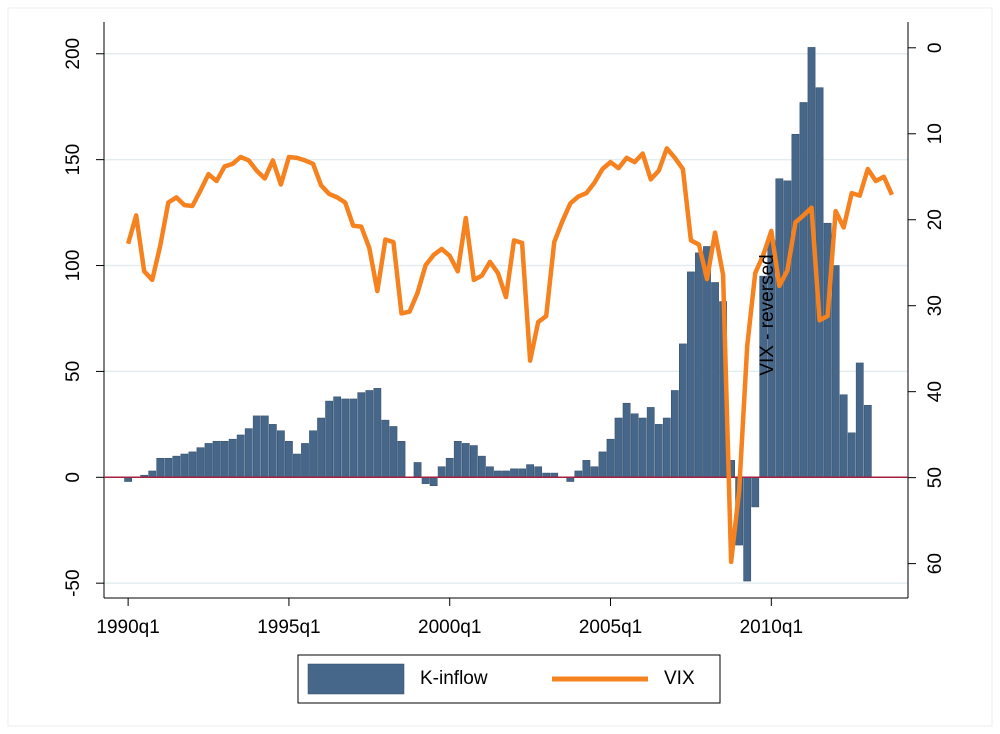 This screenshot has height=734, width=1000. What do you see at coordinates (935, 477) in the screenshot?
I see `y2-tick-label: 50` at bounding box center [935, 477].